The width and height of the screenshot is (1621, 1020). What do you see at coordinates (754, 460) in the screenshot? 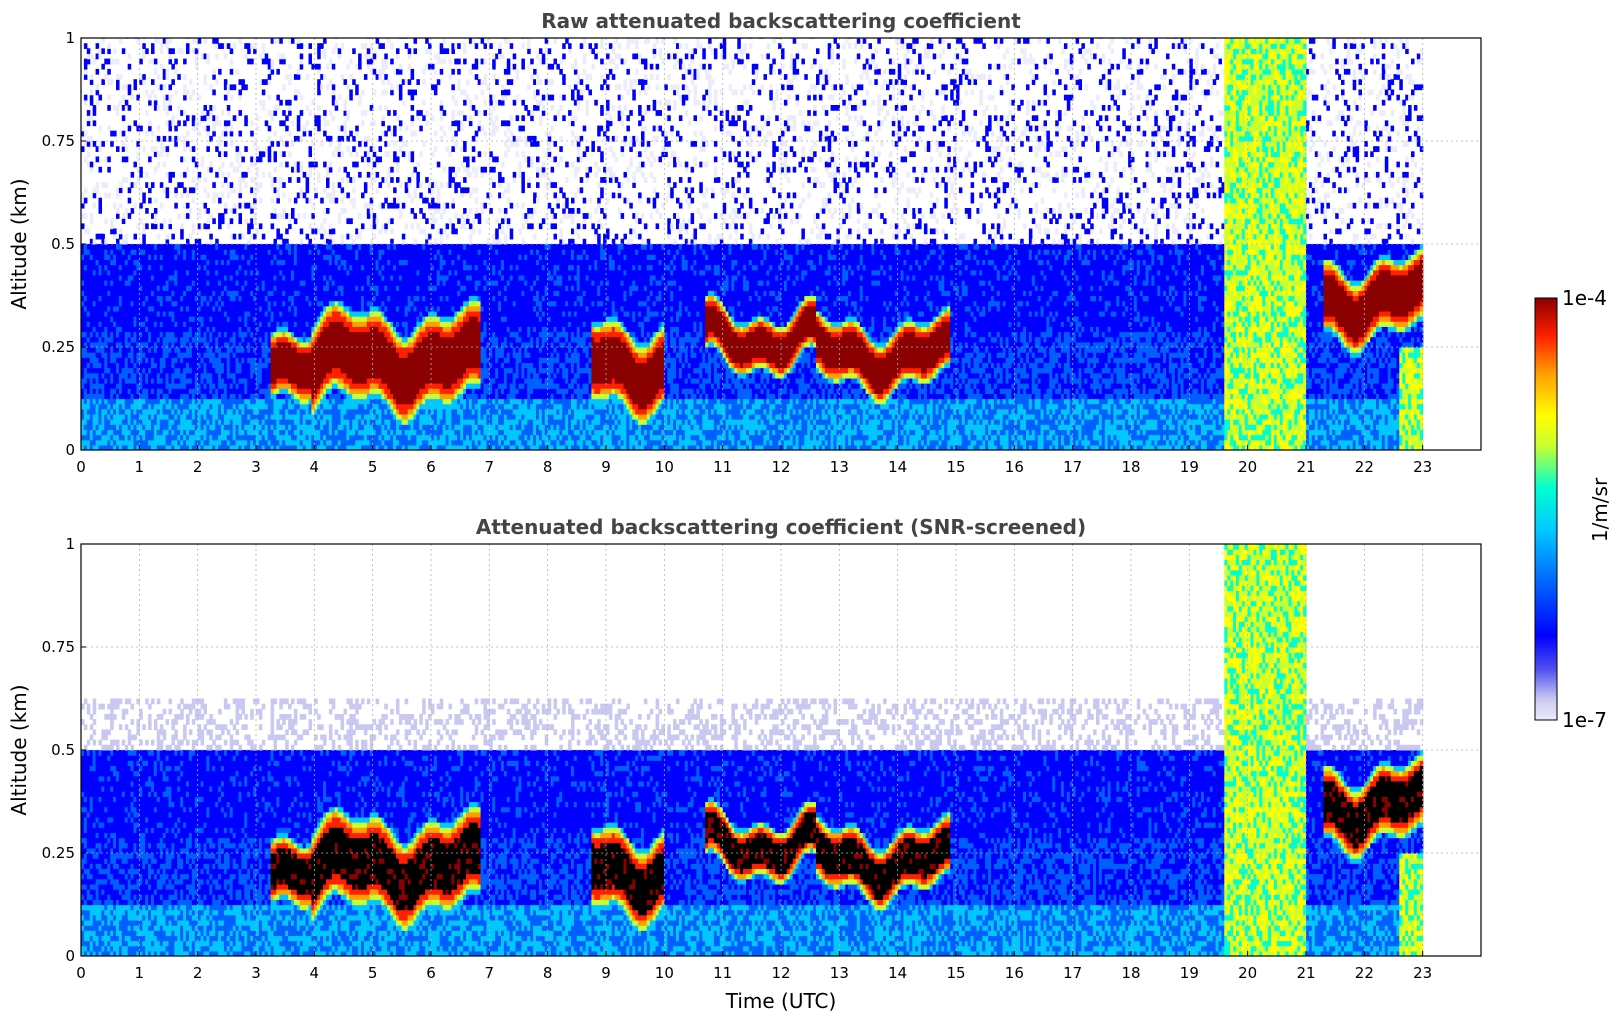
I see `top-x-ticks: 0 1 2 3 4 5 6 7 8 9 10 11 12 13 14 15 16 17 18 19 20 21 22 23` at bounding box center [754, 460].